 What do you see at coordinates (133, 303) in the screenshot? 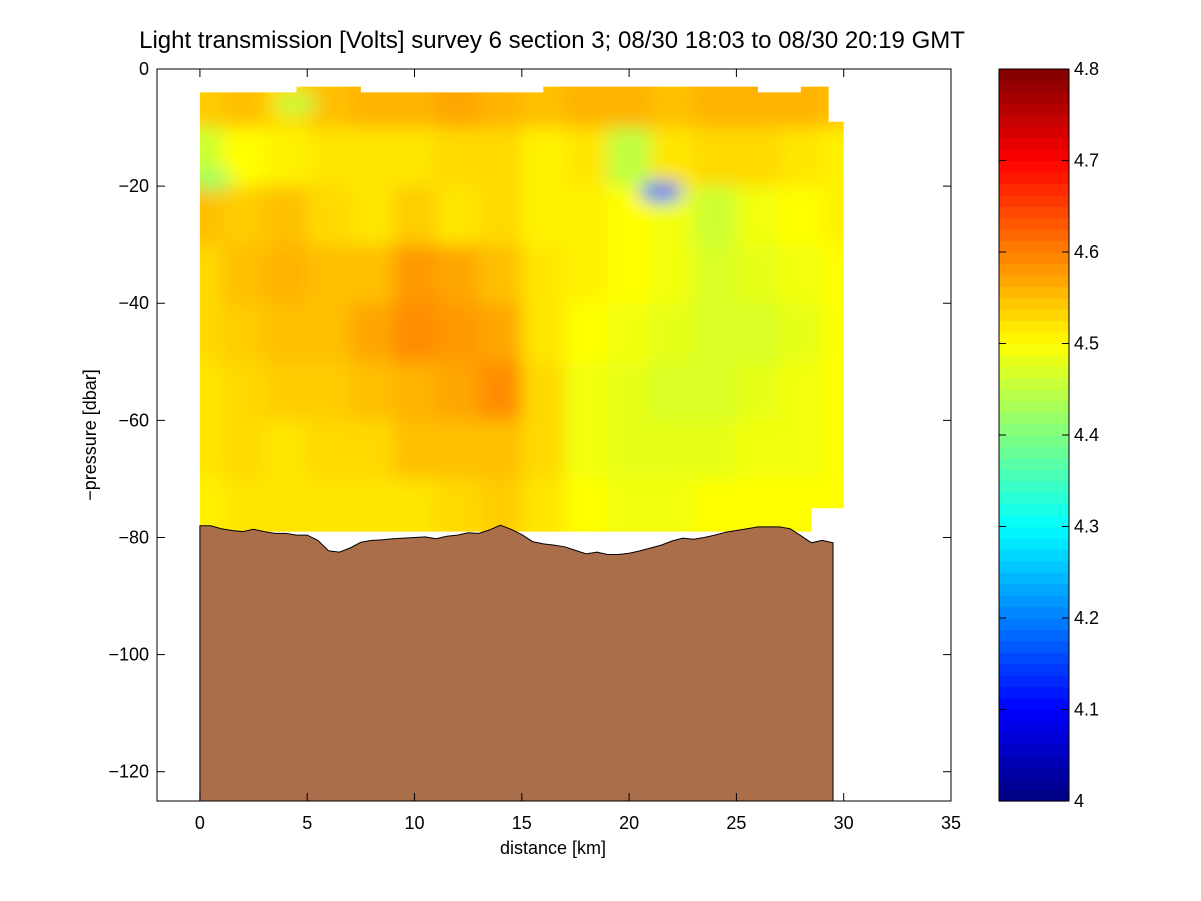
I see `y-tick-label: −40` at bounding box center [133, 303].